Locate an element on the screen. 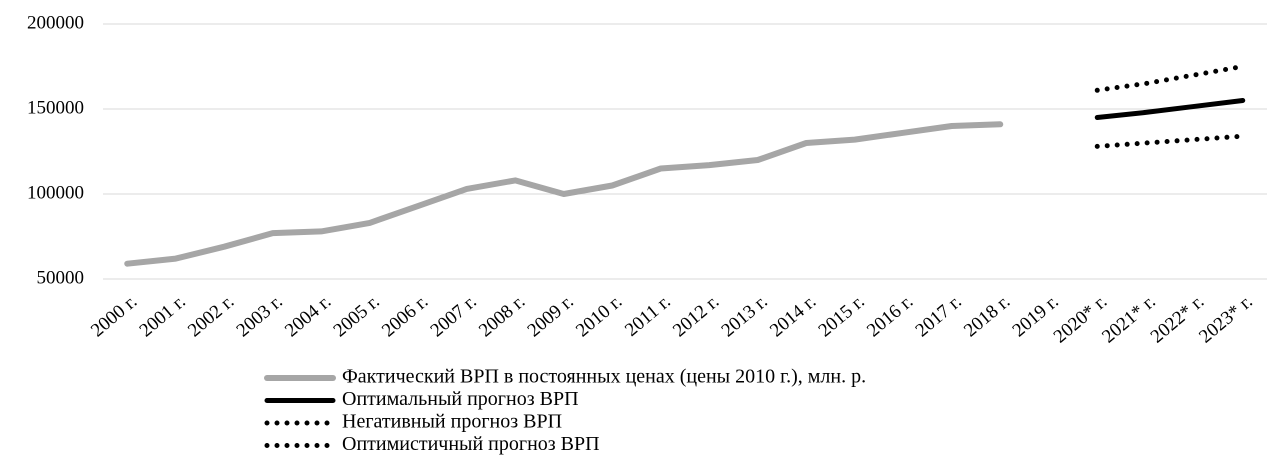 This screenshot has width=1267, height=475. x-tick-label: 2001 г. is located at coordinates (163, 316).